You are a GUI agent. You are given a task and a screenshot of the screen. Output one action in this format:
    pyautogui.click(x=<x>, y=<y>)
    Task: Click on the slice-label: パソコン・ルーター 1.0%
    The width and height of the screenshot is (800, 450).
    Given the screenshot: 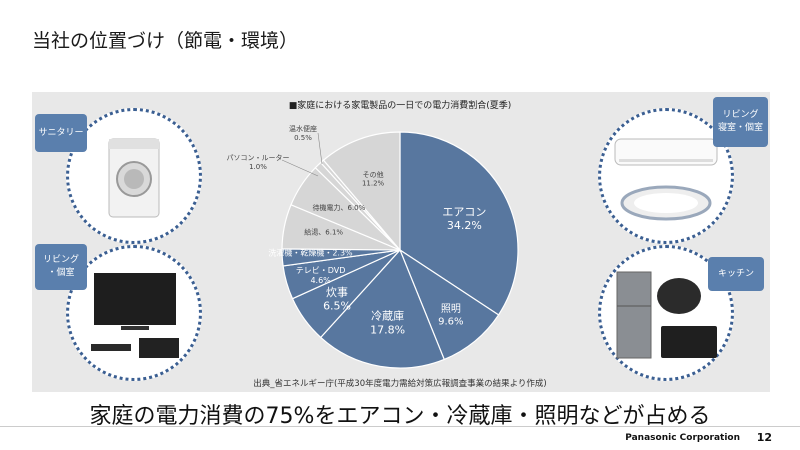 What is the action you would take?
    pyautogui.click(x=258, y=162)
    